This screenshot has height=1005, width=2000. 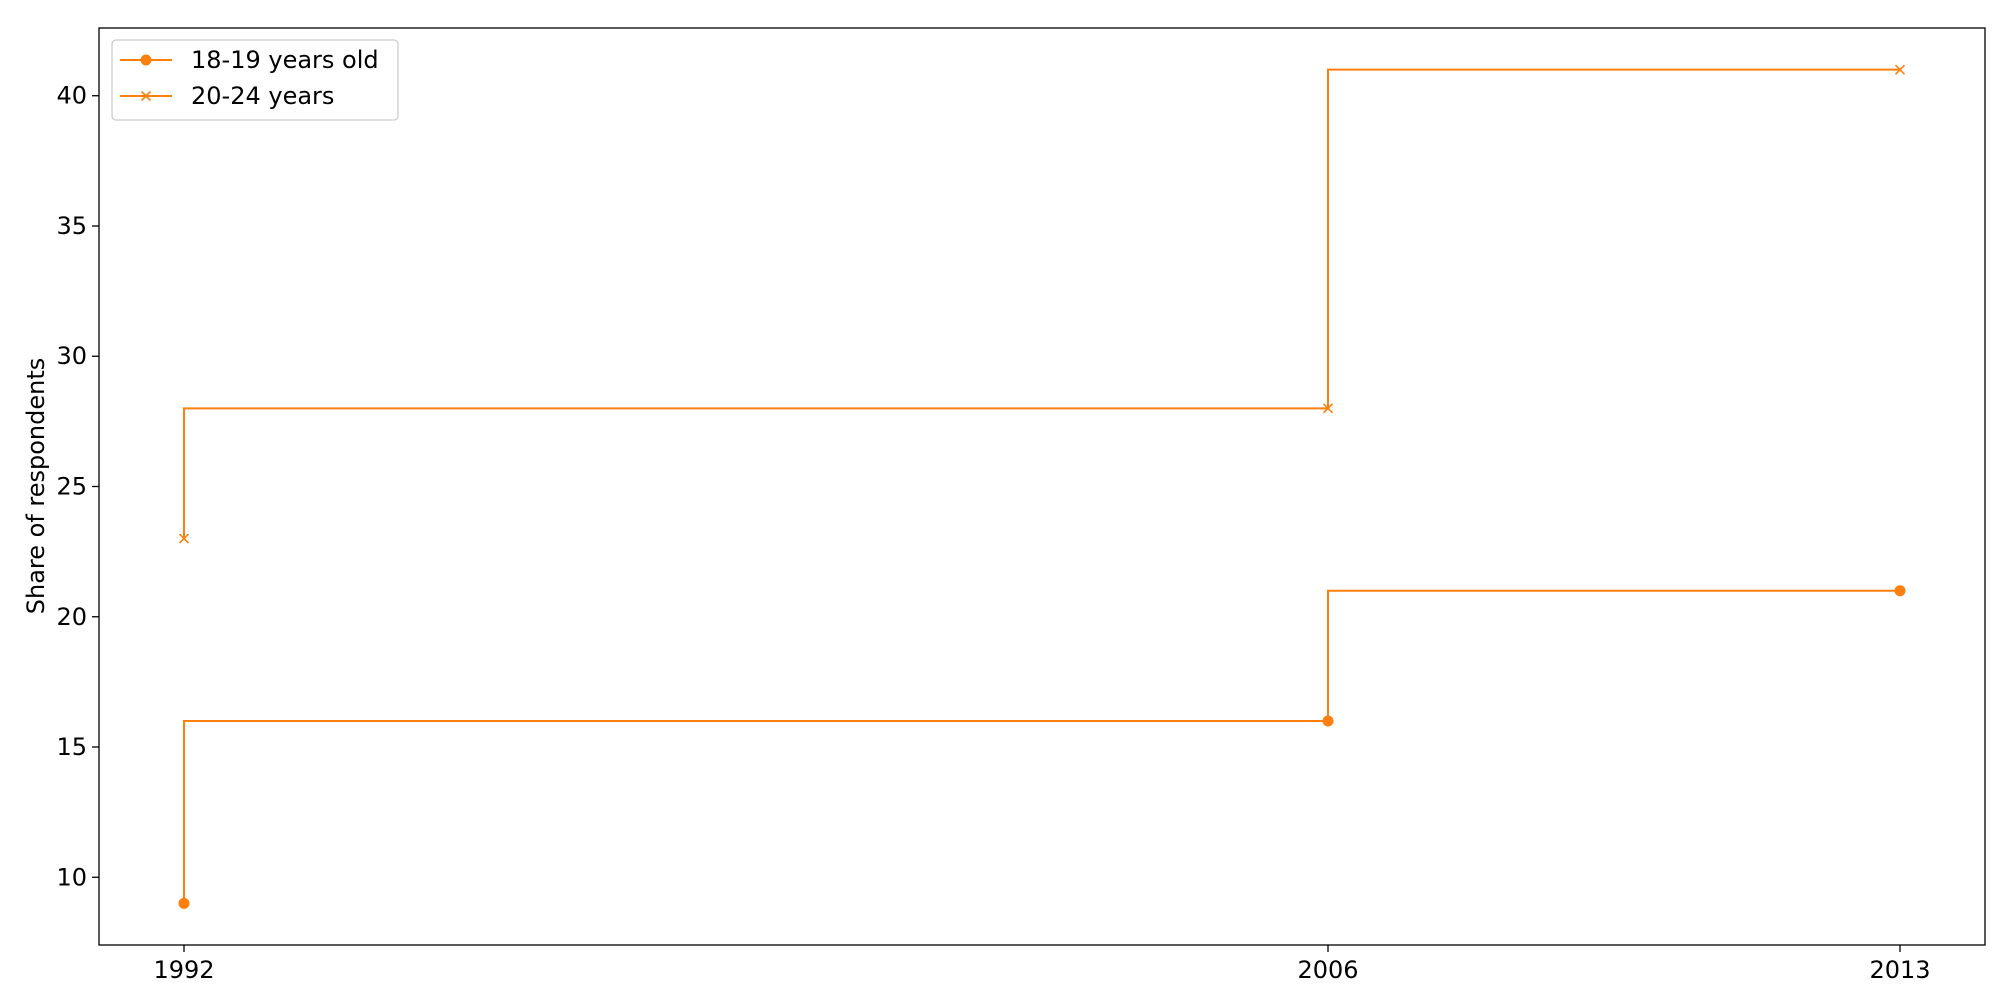 I want to click on x-tick-label: 1992, so click(x=183, y=970).